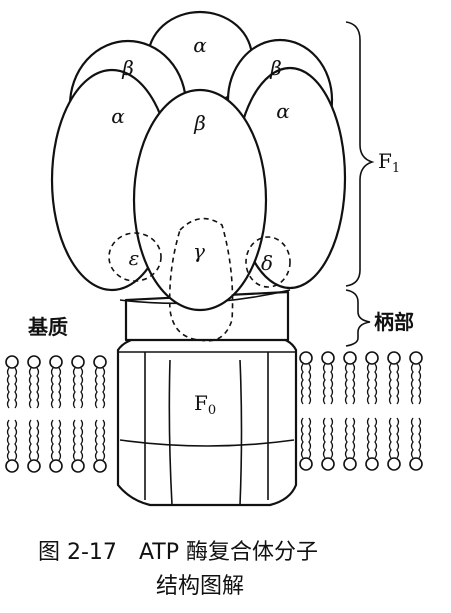  I want to click on figure-caption: 图 2-17 ATP 酶复合体分子 结构图解, so click(238, 570).